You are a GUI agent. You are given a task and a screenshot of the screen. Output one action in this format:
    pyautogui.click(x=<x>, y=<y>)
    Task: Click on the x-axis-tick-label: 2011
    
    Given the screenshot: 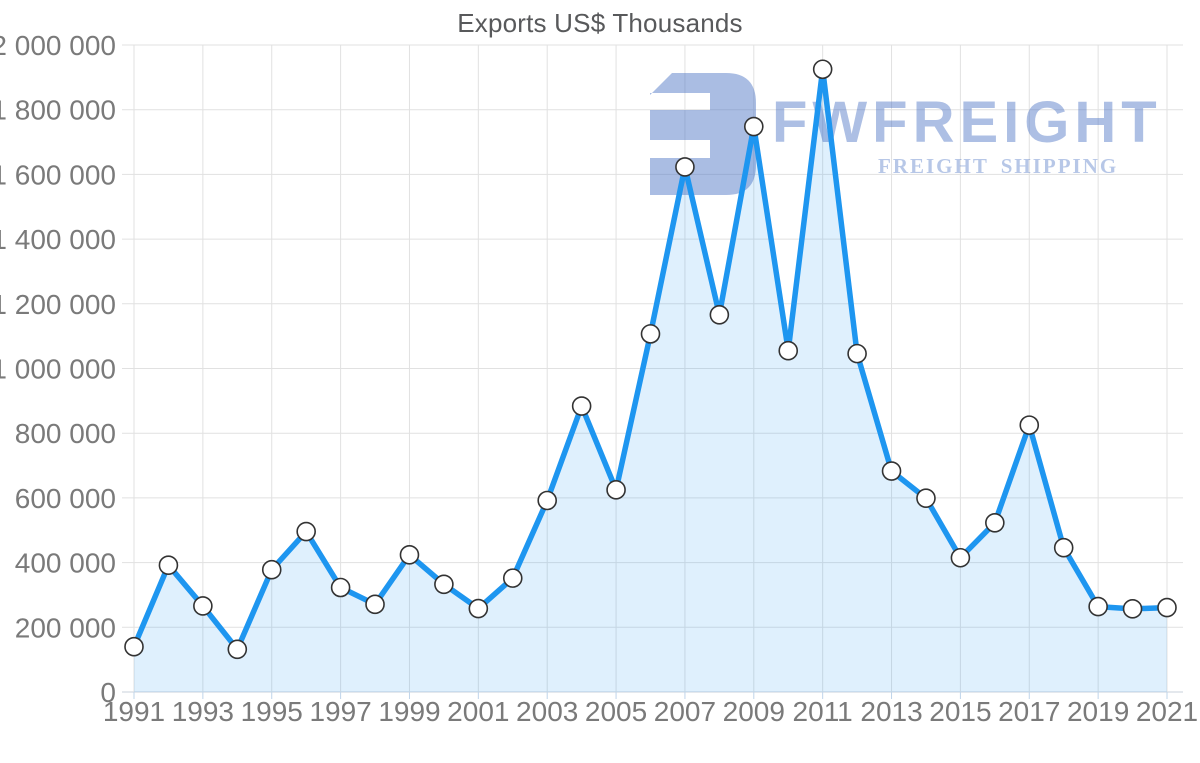 What is the action you would take?
    pyautogui.click(x=823, y=711)
    